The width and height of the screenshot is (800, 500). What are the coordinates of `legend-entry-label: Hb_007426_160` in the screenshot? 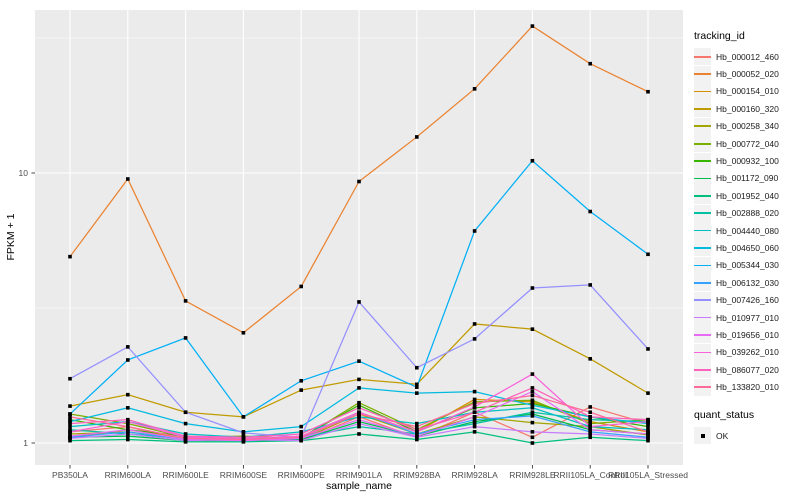 It's located at (747, 300).